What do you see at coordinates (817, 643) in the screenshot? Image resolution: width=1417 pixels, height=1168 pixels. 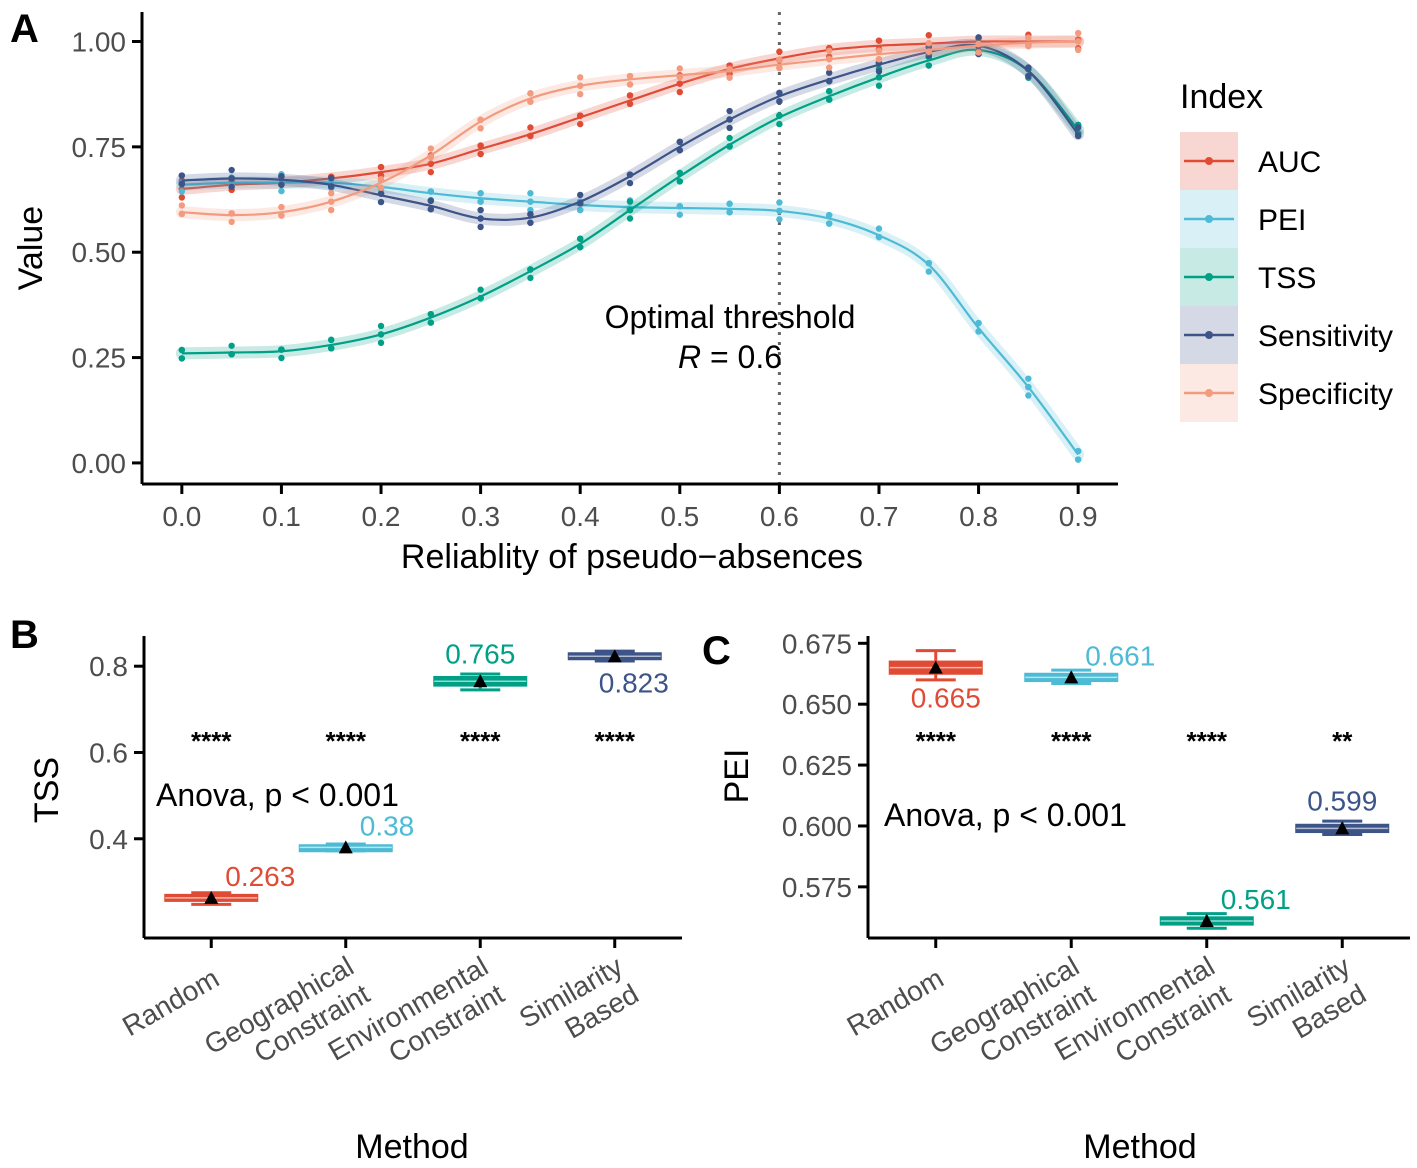 I see `panel-c-y-tick-label: 0.675` at bounding box center [817, 643].